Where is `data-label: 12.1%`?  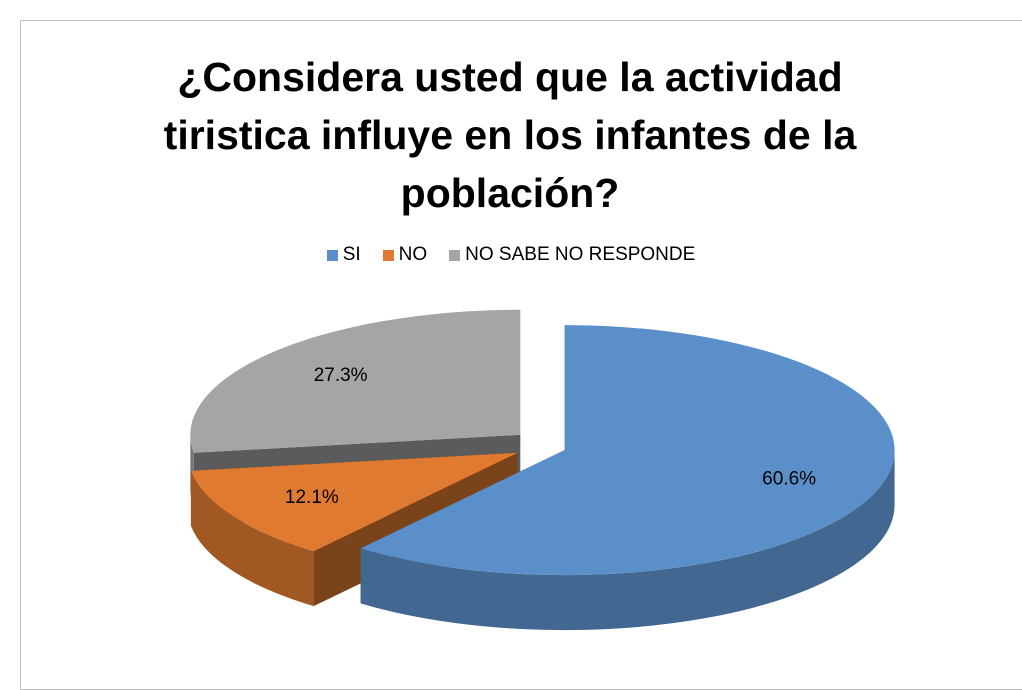 data-label: 12.1% is located at coordinates (312, 497).